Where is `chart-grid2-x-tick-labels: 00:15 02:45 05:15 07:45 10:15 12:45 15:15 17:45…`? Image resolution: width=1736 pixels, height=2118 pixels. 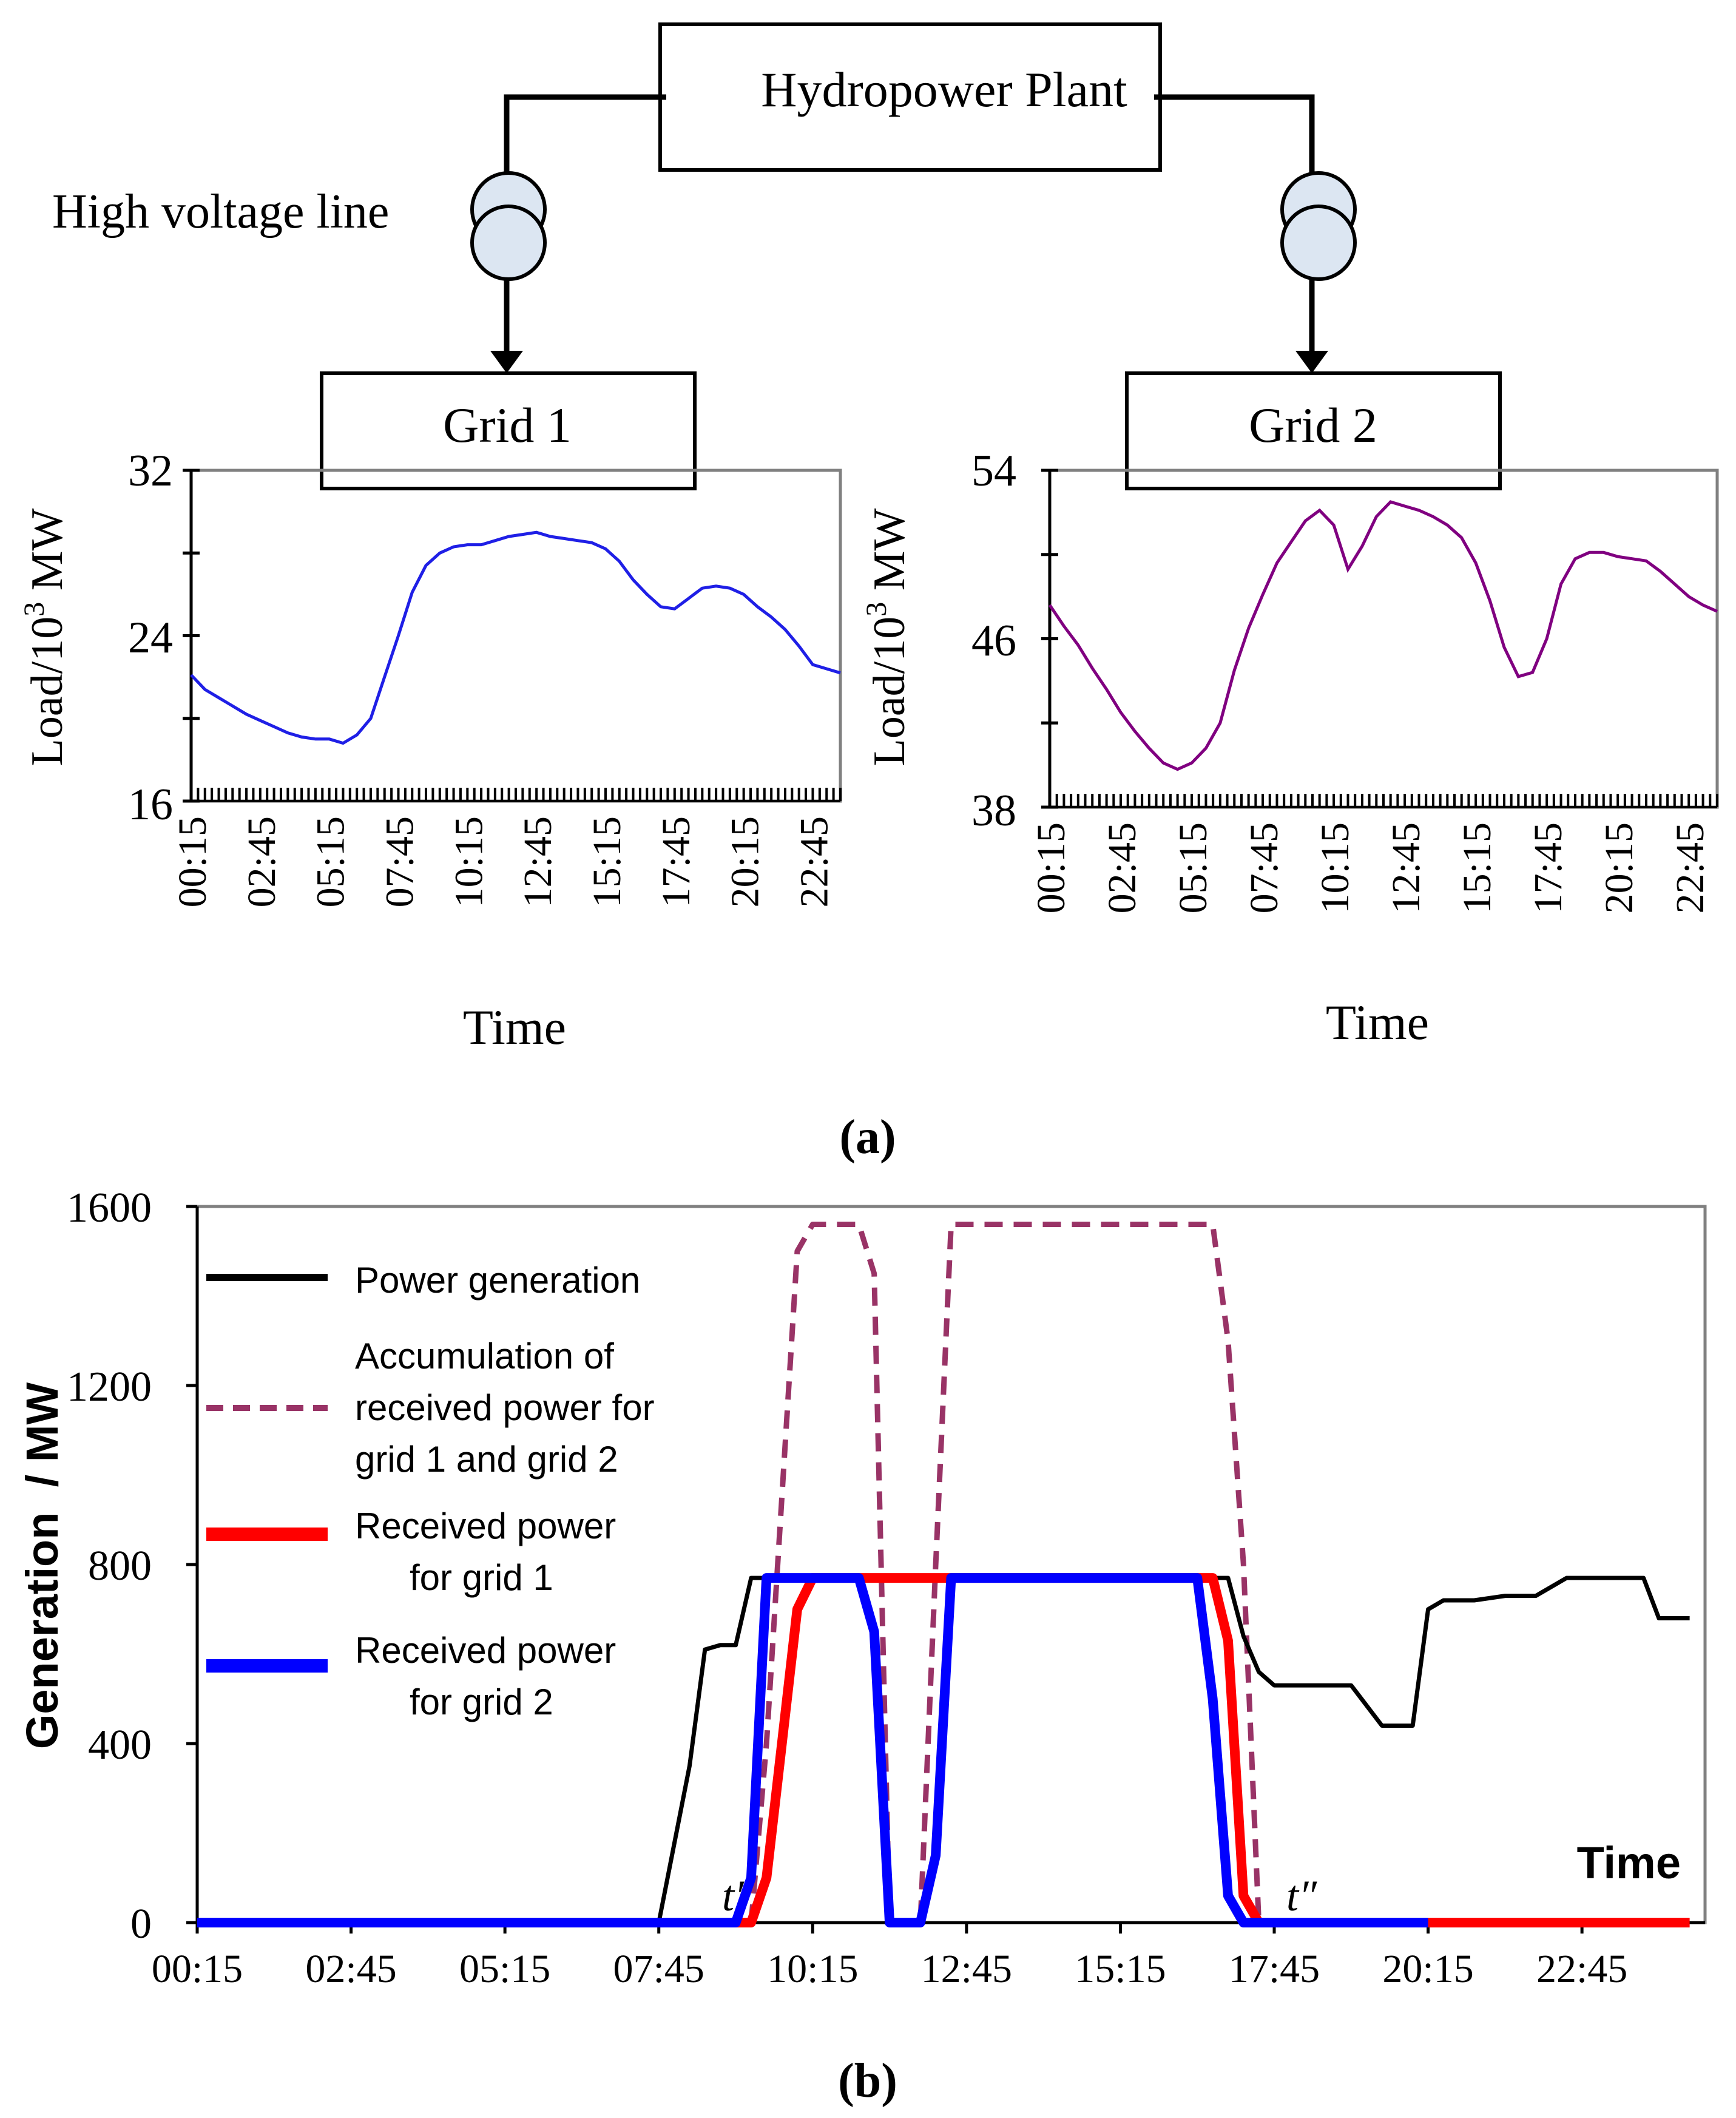
chart-grid2-x-tick-labels: 00:15 02:45 05:15 07:45 10:15 12:45 15:15 17:45… is located at coordinates (1370, 868).